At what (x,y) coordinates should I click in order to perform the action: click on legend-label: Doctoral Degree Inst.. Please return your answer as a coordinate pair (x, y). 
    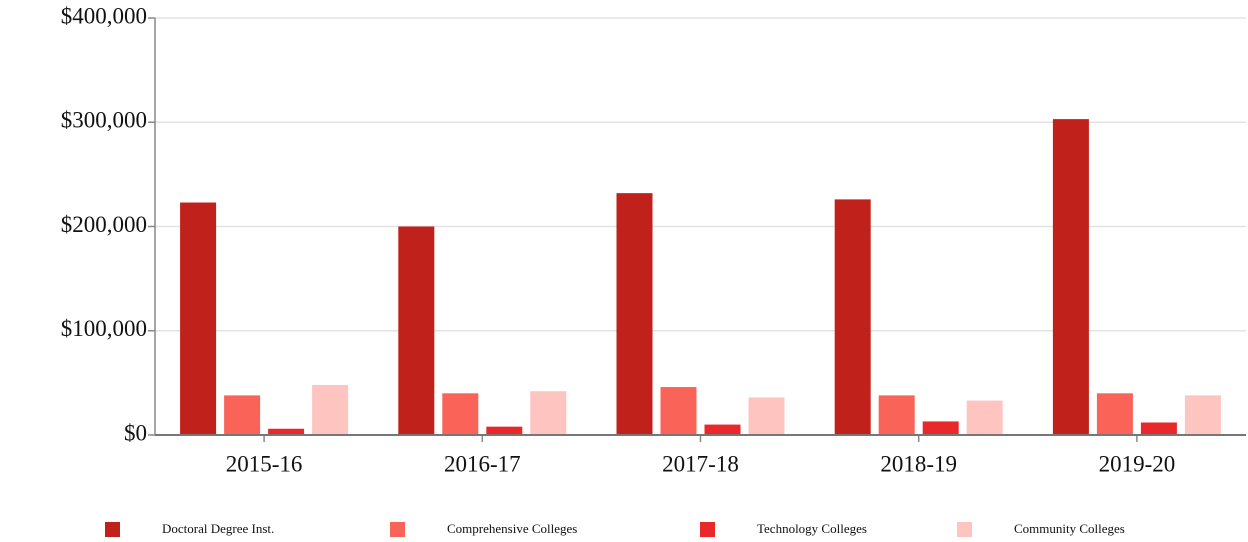
    Looking at the image, I should click on (218, 528).